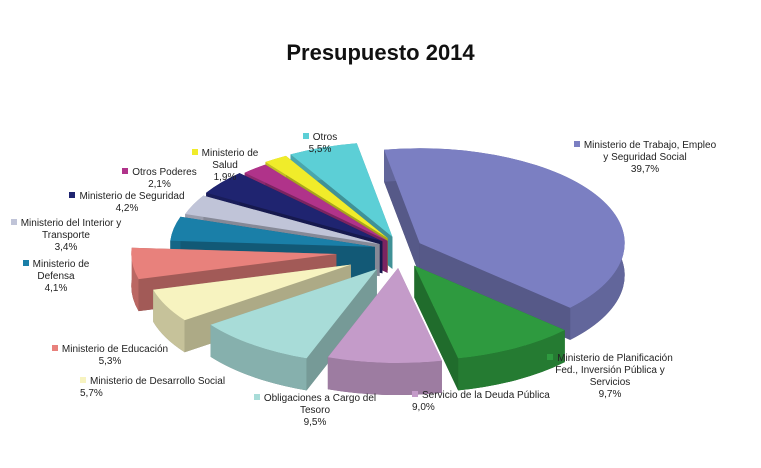  I want to click on label-name: Ministerio del Interior y Transporte, so click(71, 229).